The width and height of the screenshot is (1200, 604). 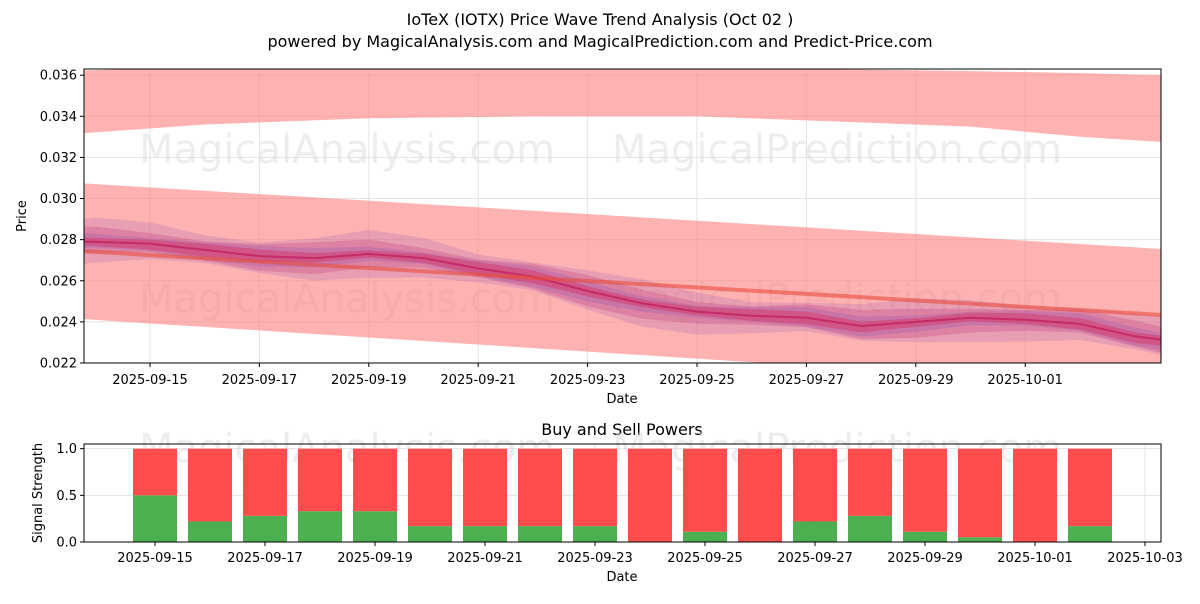 What do you see at coordinates (369, 380) in the screenshot?
I see `price-x-tick-label: 2025-09-19` at bounding box center [369, 380].